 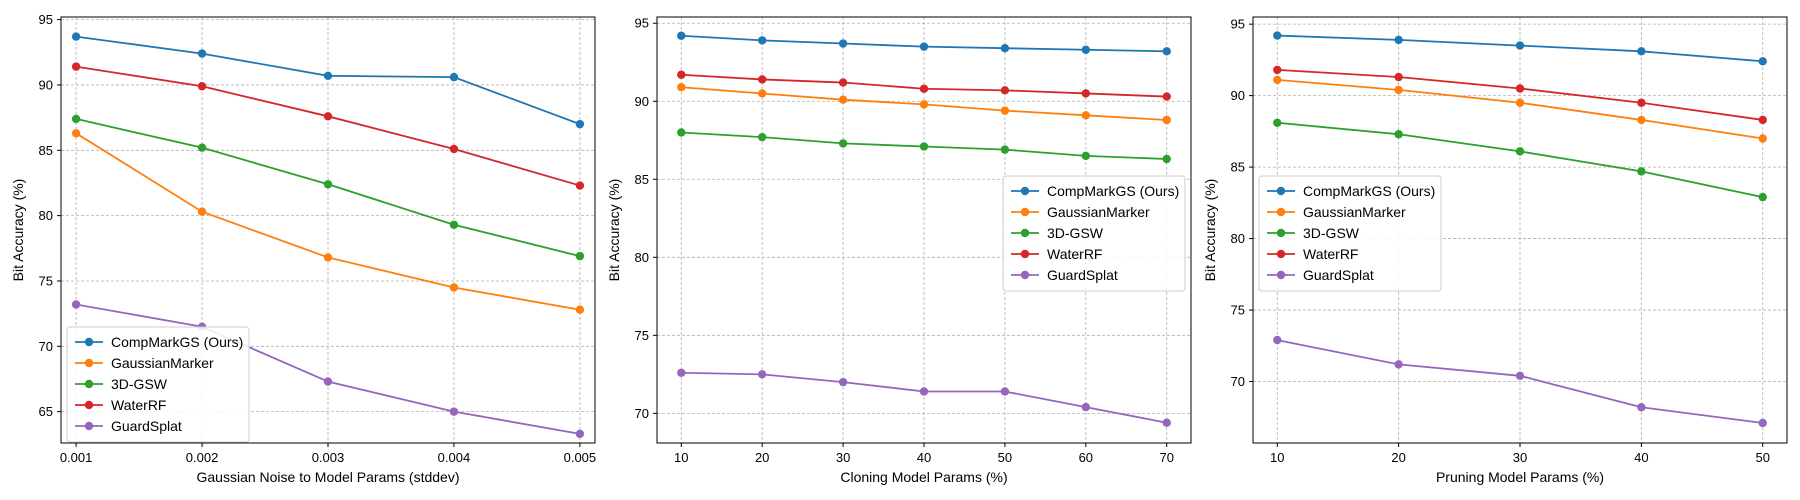 I want to click on series-compmarkgs-ours-, so click(x=328, y=80).